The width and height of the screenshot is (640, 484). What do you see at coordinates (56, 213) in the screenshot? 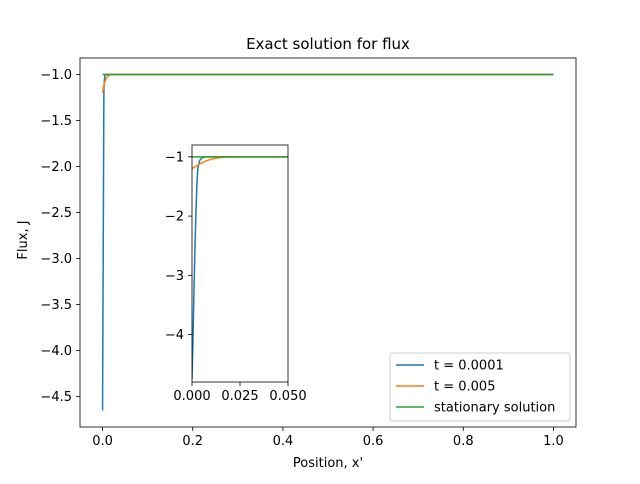
I see `main-y-tick-label: −2.5` at bounding box center [56, 213].